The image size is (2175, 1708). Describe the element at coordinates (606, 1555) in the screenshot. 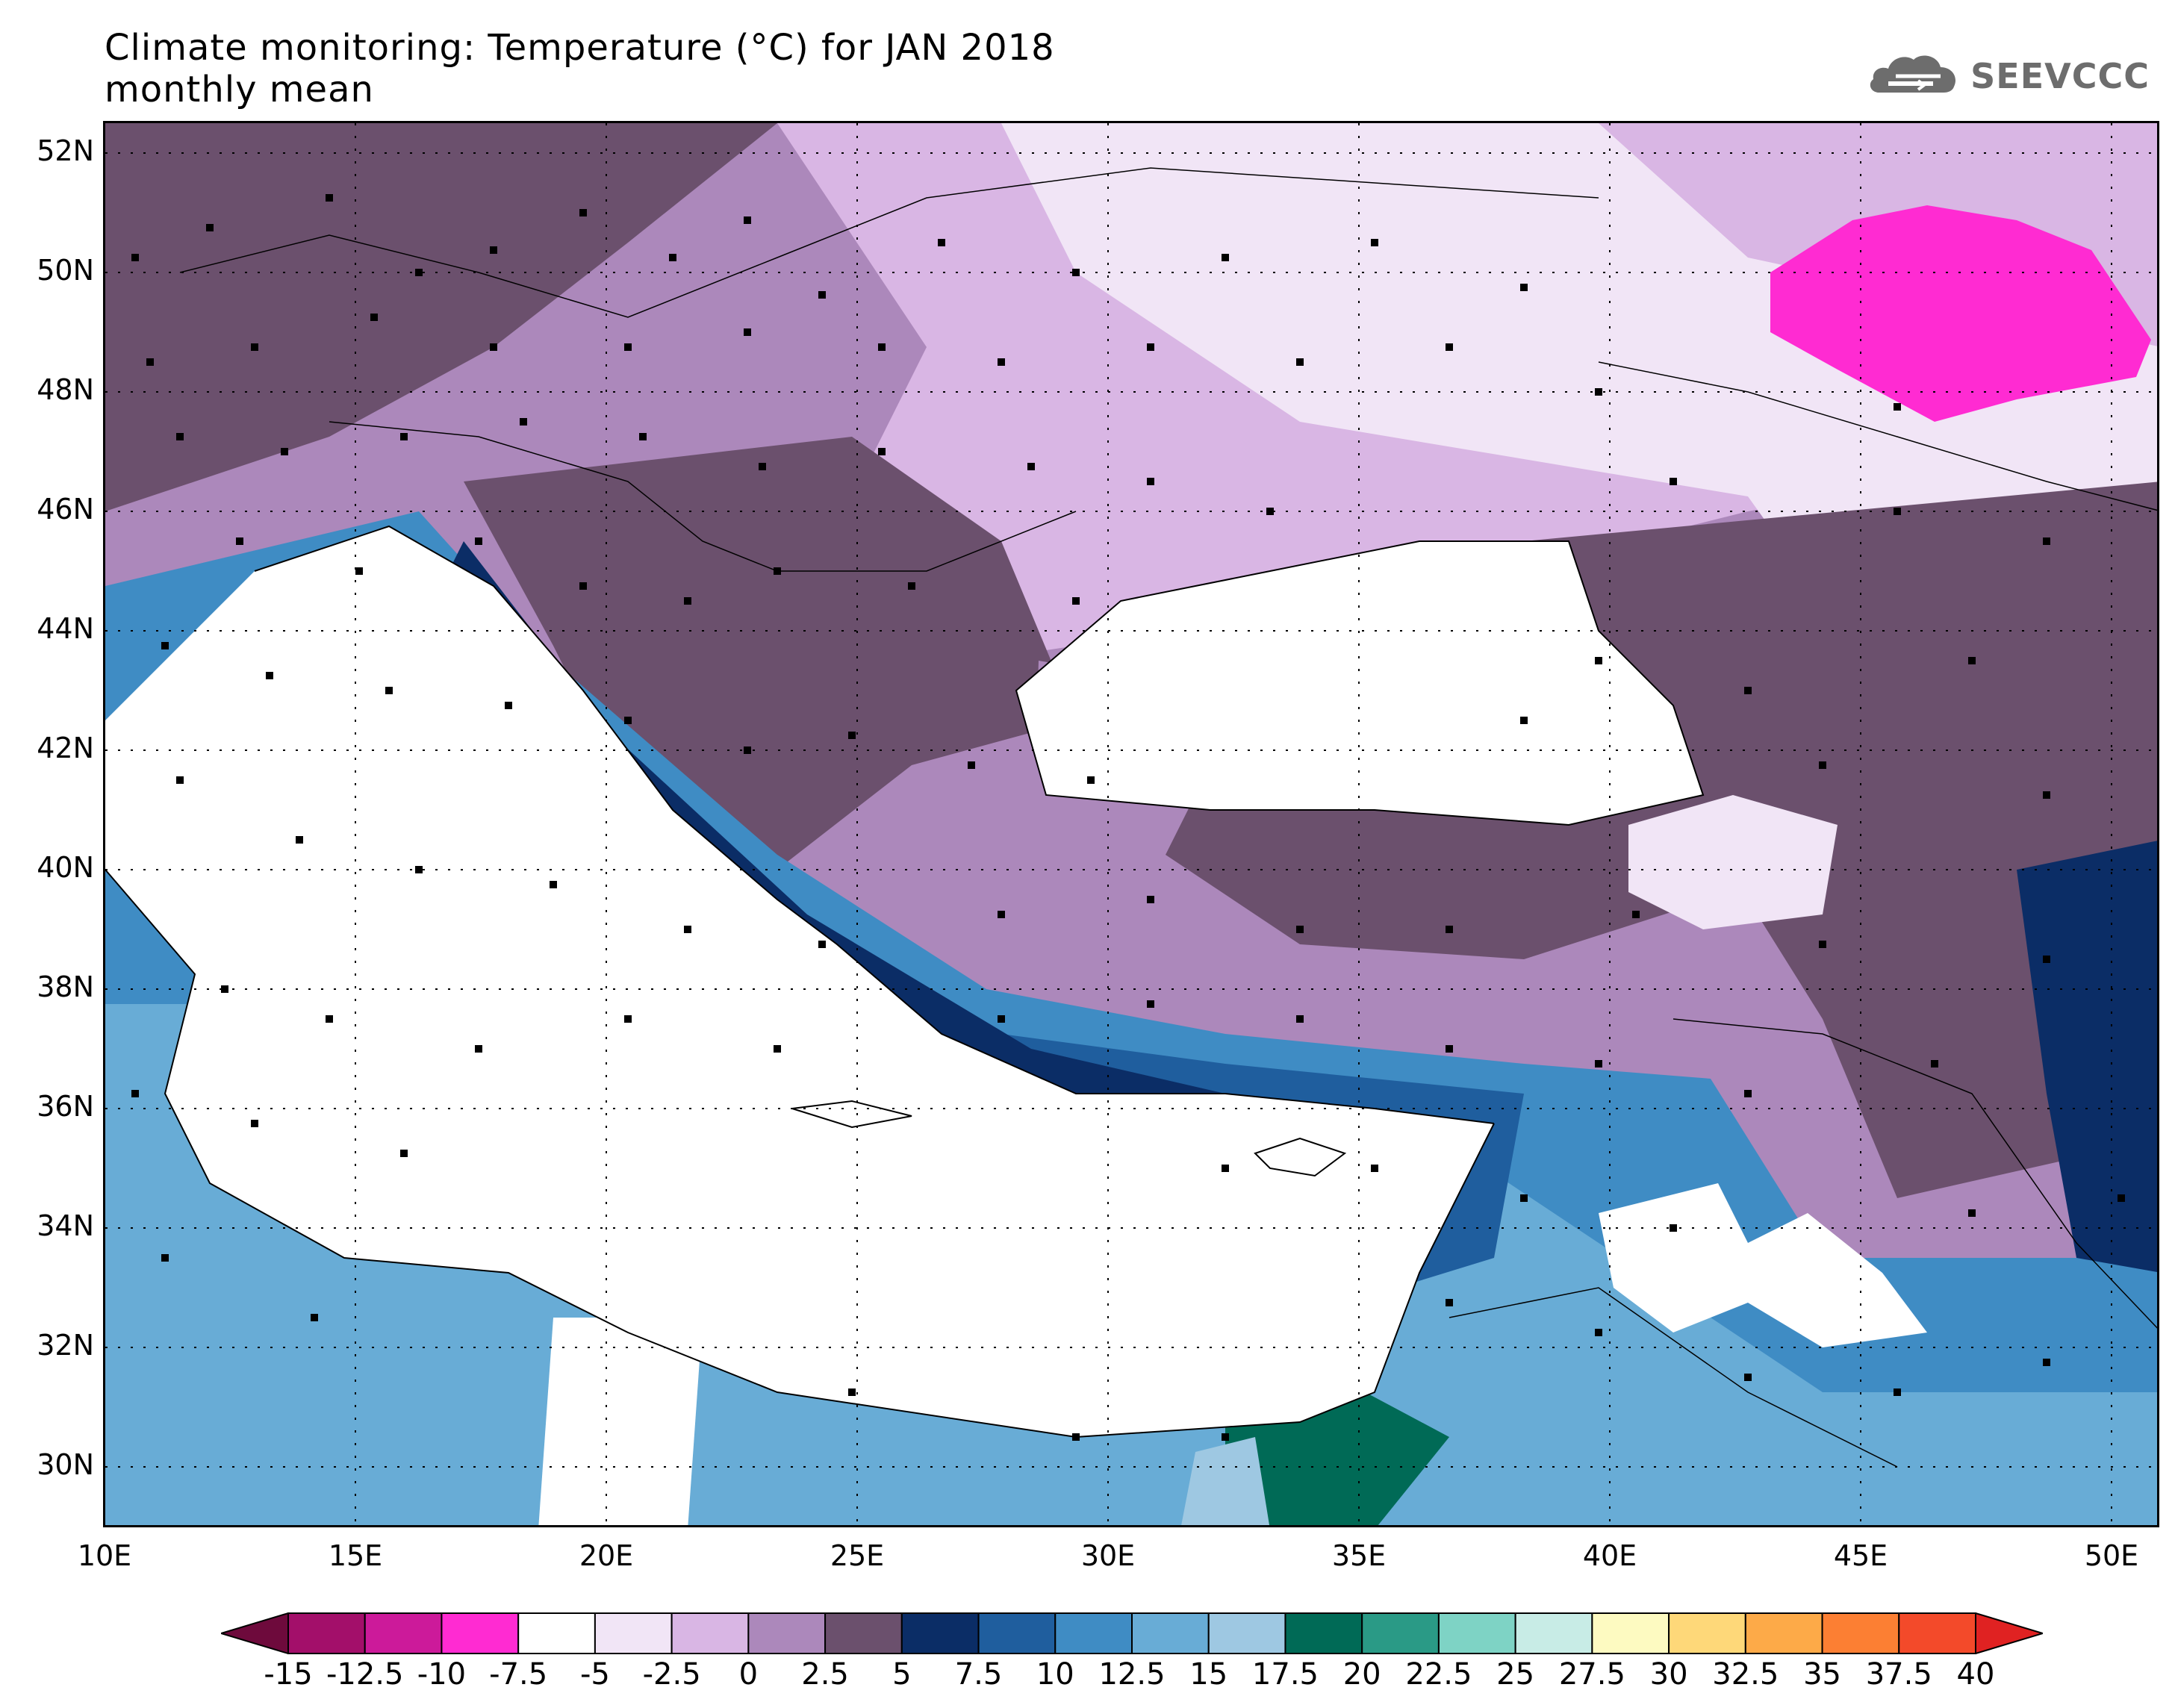

I see `lon-label: 20E` at that location.